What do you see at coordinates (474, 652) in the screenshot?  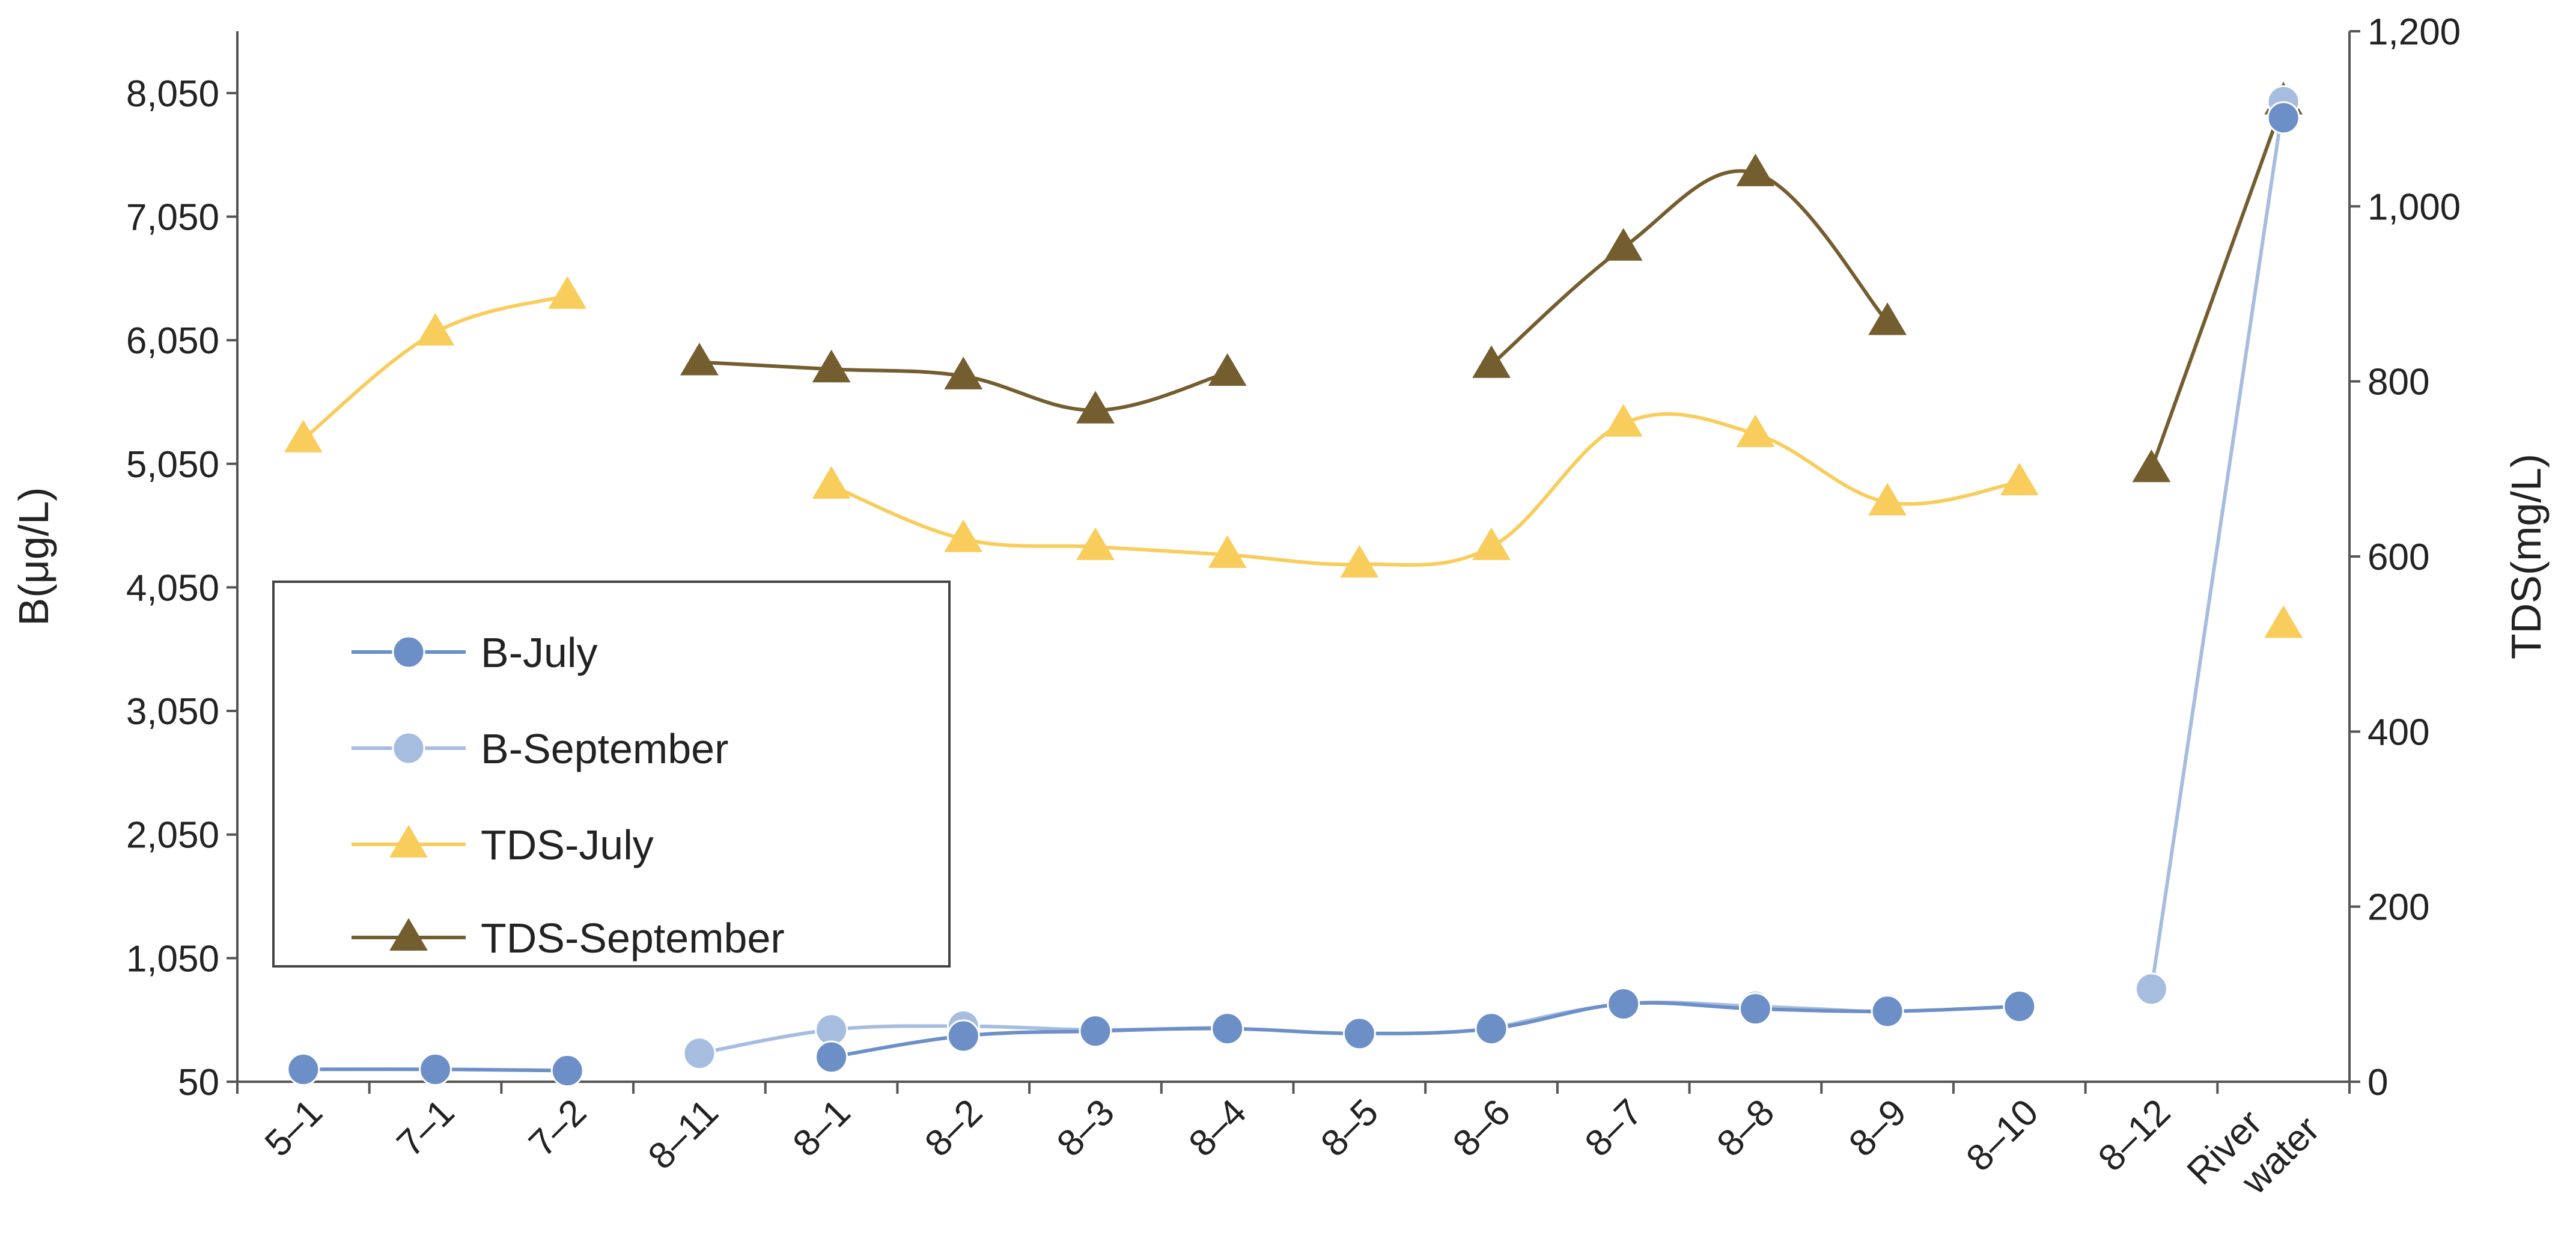 I see `legend-item: B-July` at bounding box center [474, 652].